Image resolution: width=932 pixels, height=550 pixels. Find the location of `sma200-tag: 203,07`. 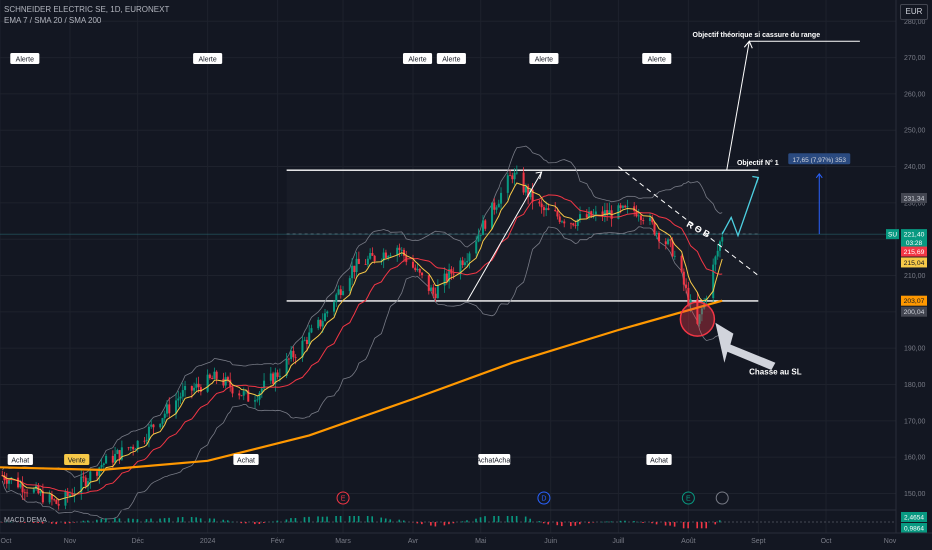

sma200-tag: 203,07 is located at coordinates (914, 301).